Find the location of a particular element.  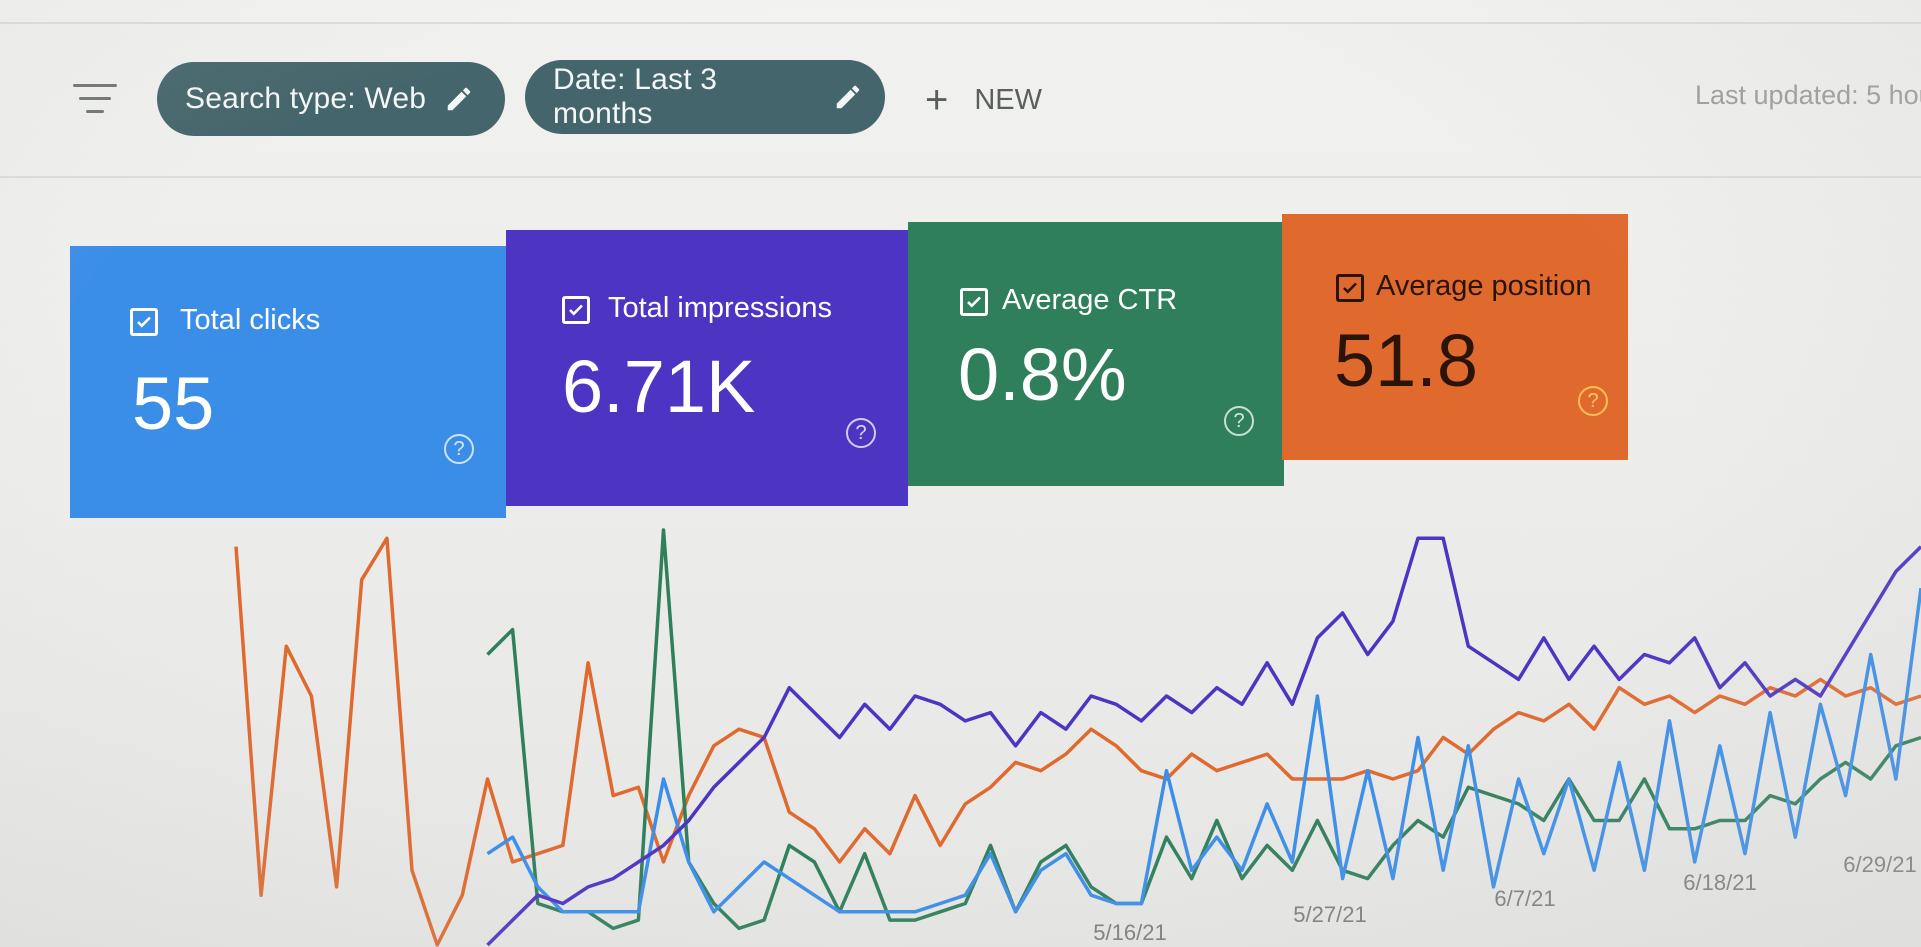

metric-value: 0.8% is located at coordinates (1042, 374).